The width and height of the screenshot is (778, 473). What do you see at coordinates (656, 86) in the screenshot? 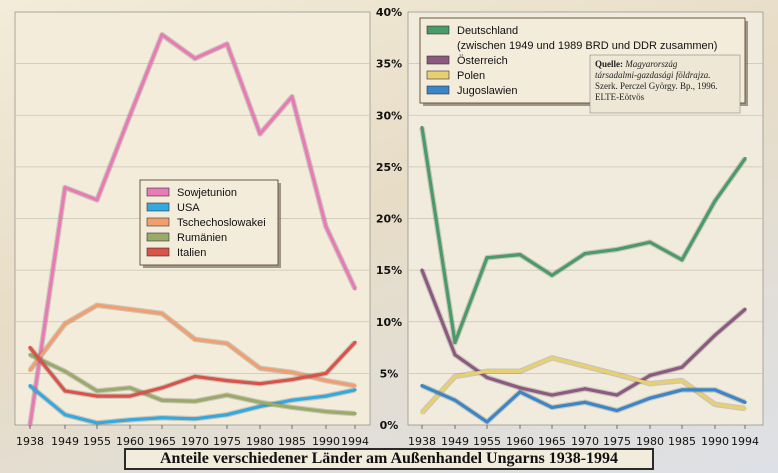
I see `source-line: Szerk. Perczel György. Bp., 1996.` at bounding box center [656, 86].